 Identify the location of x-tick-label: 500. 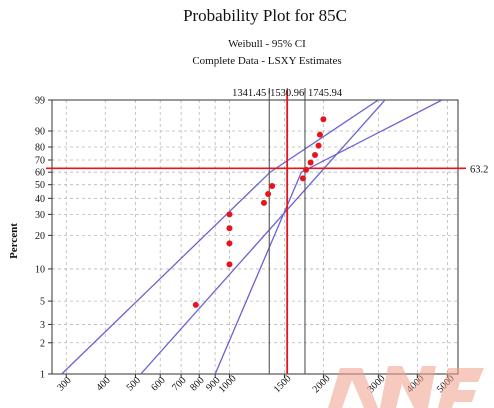
(134, 384).